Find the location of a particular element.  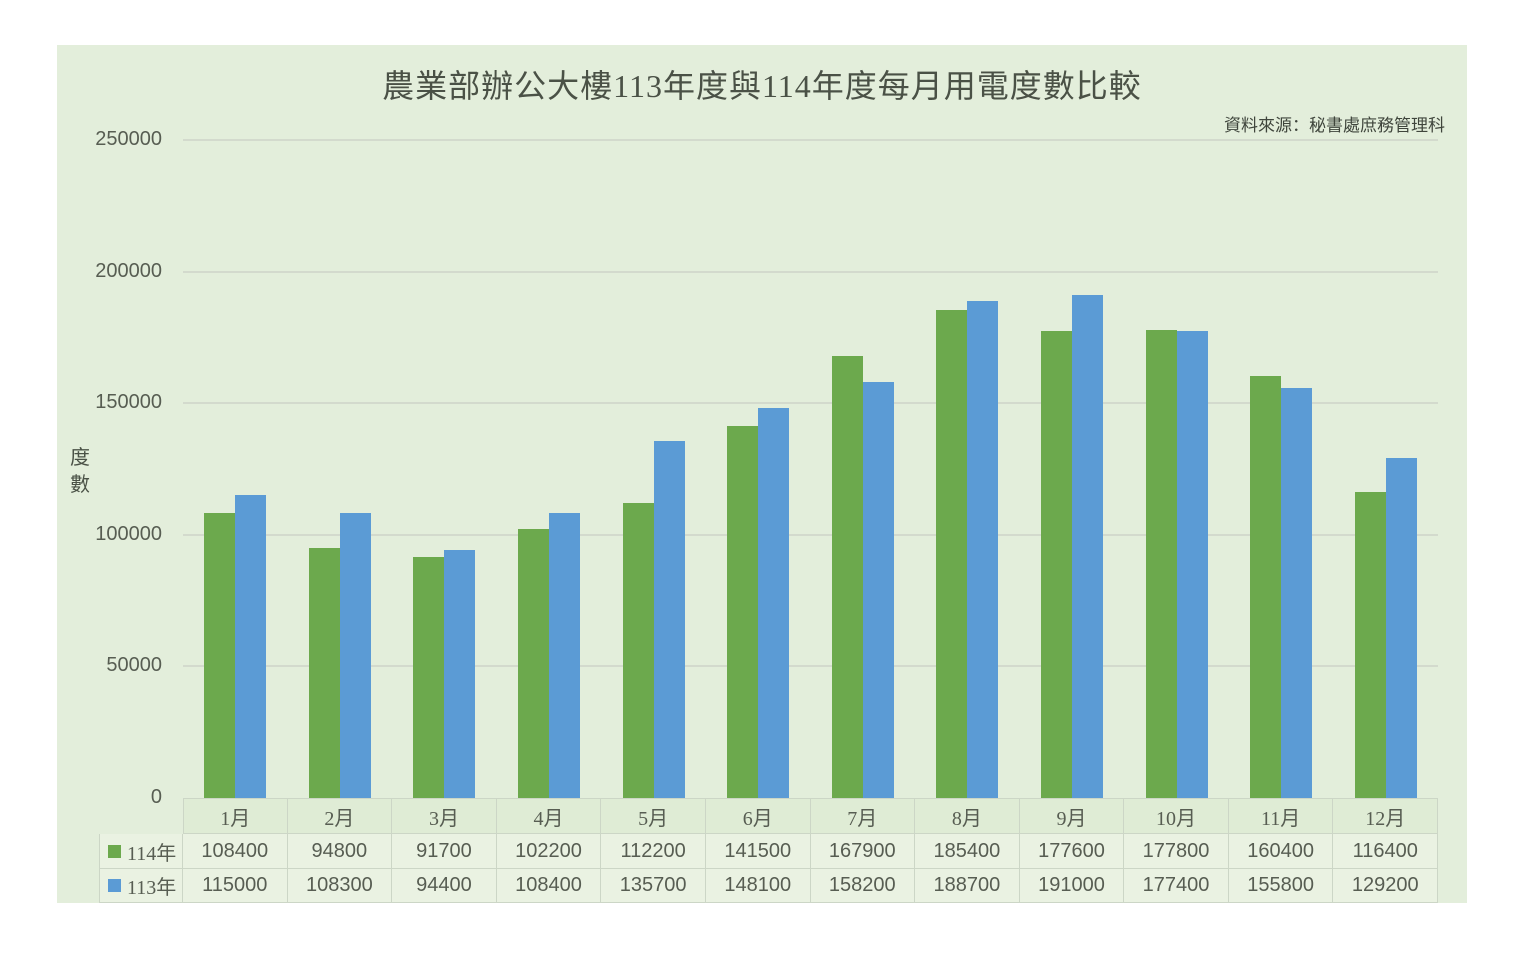

value-cell-114年-9月: 177600 is located at coordinates (1072, 851).